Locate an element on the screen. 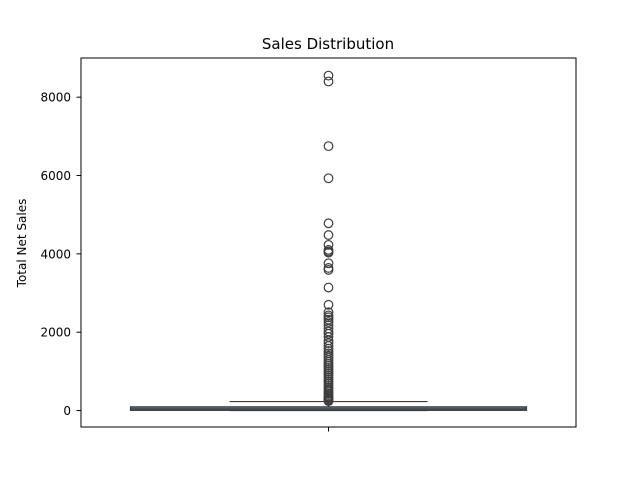  y-axis-ticks: 0 2000 4000 6000 8000 is located at coordinates (60, 254).